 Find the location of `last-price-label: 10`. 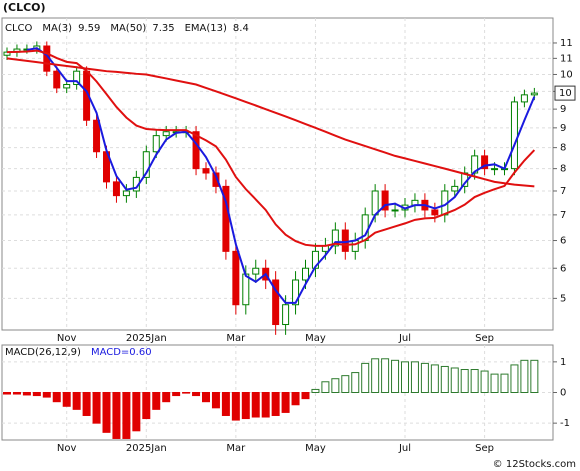

last-price-label: 10 is located at coordinates (565, 93).